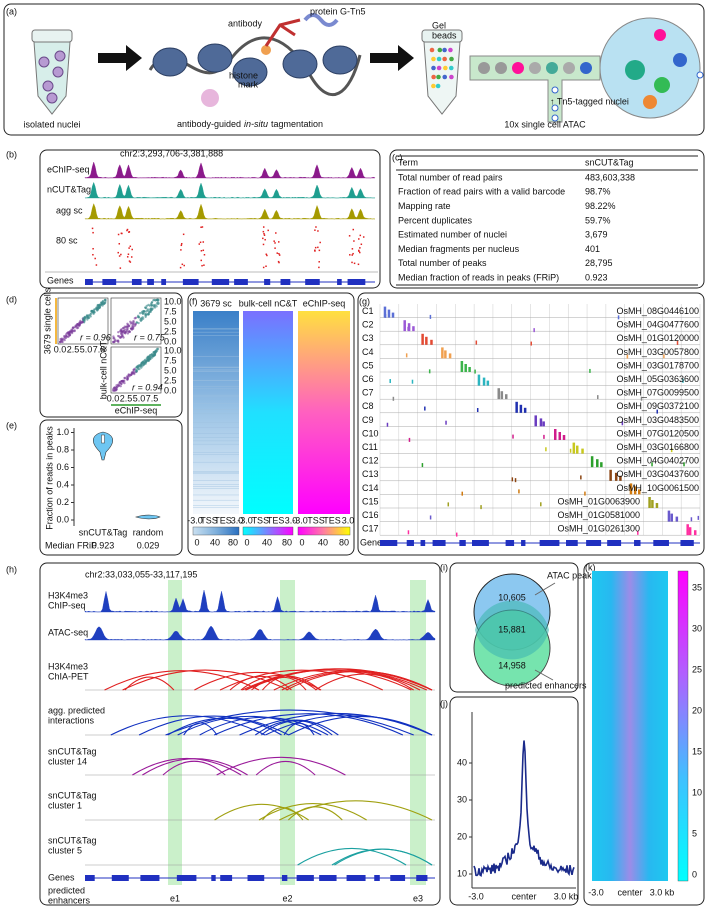 Image resolution: width=709 pixels, height=914 pixels. I want to click on track-label: snCUT&Tag, so click(72, 840).